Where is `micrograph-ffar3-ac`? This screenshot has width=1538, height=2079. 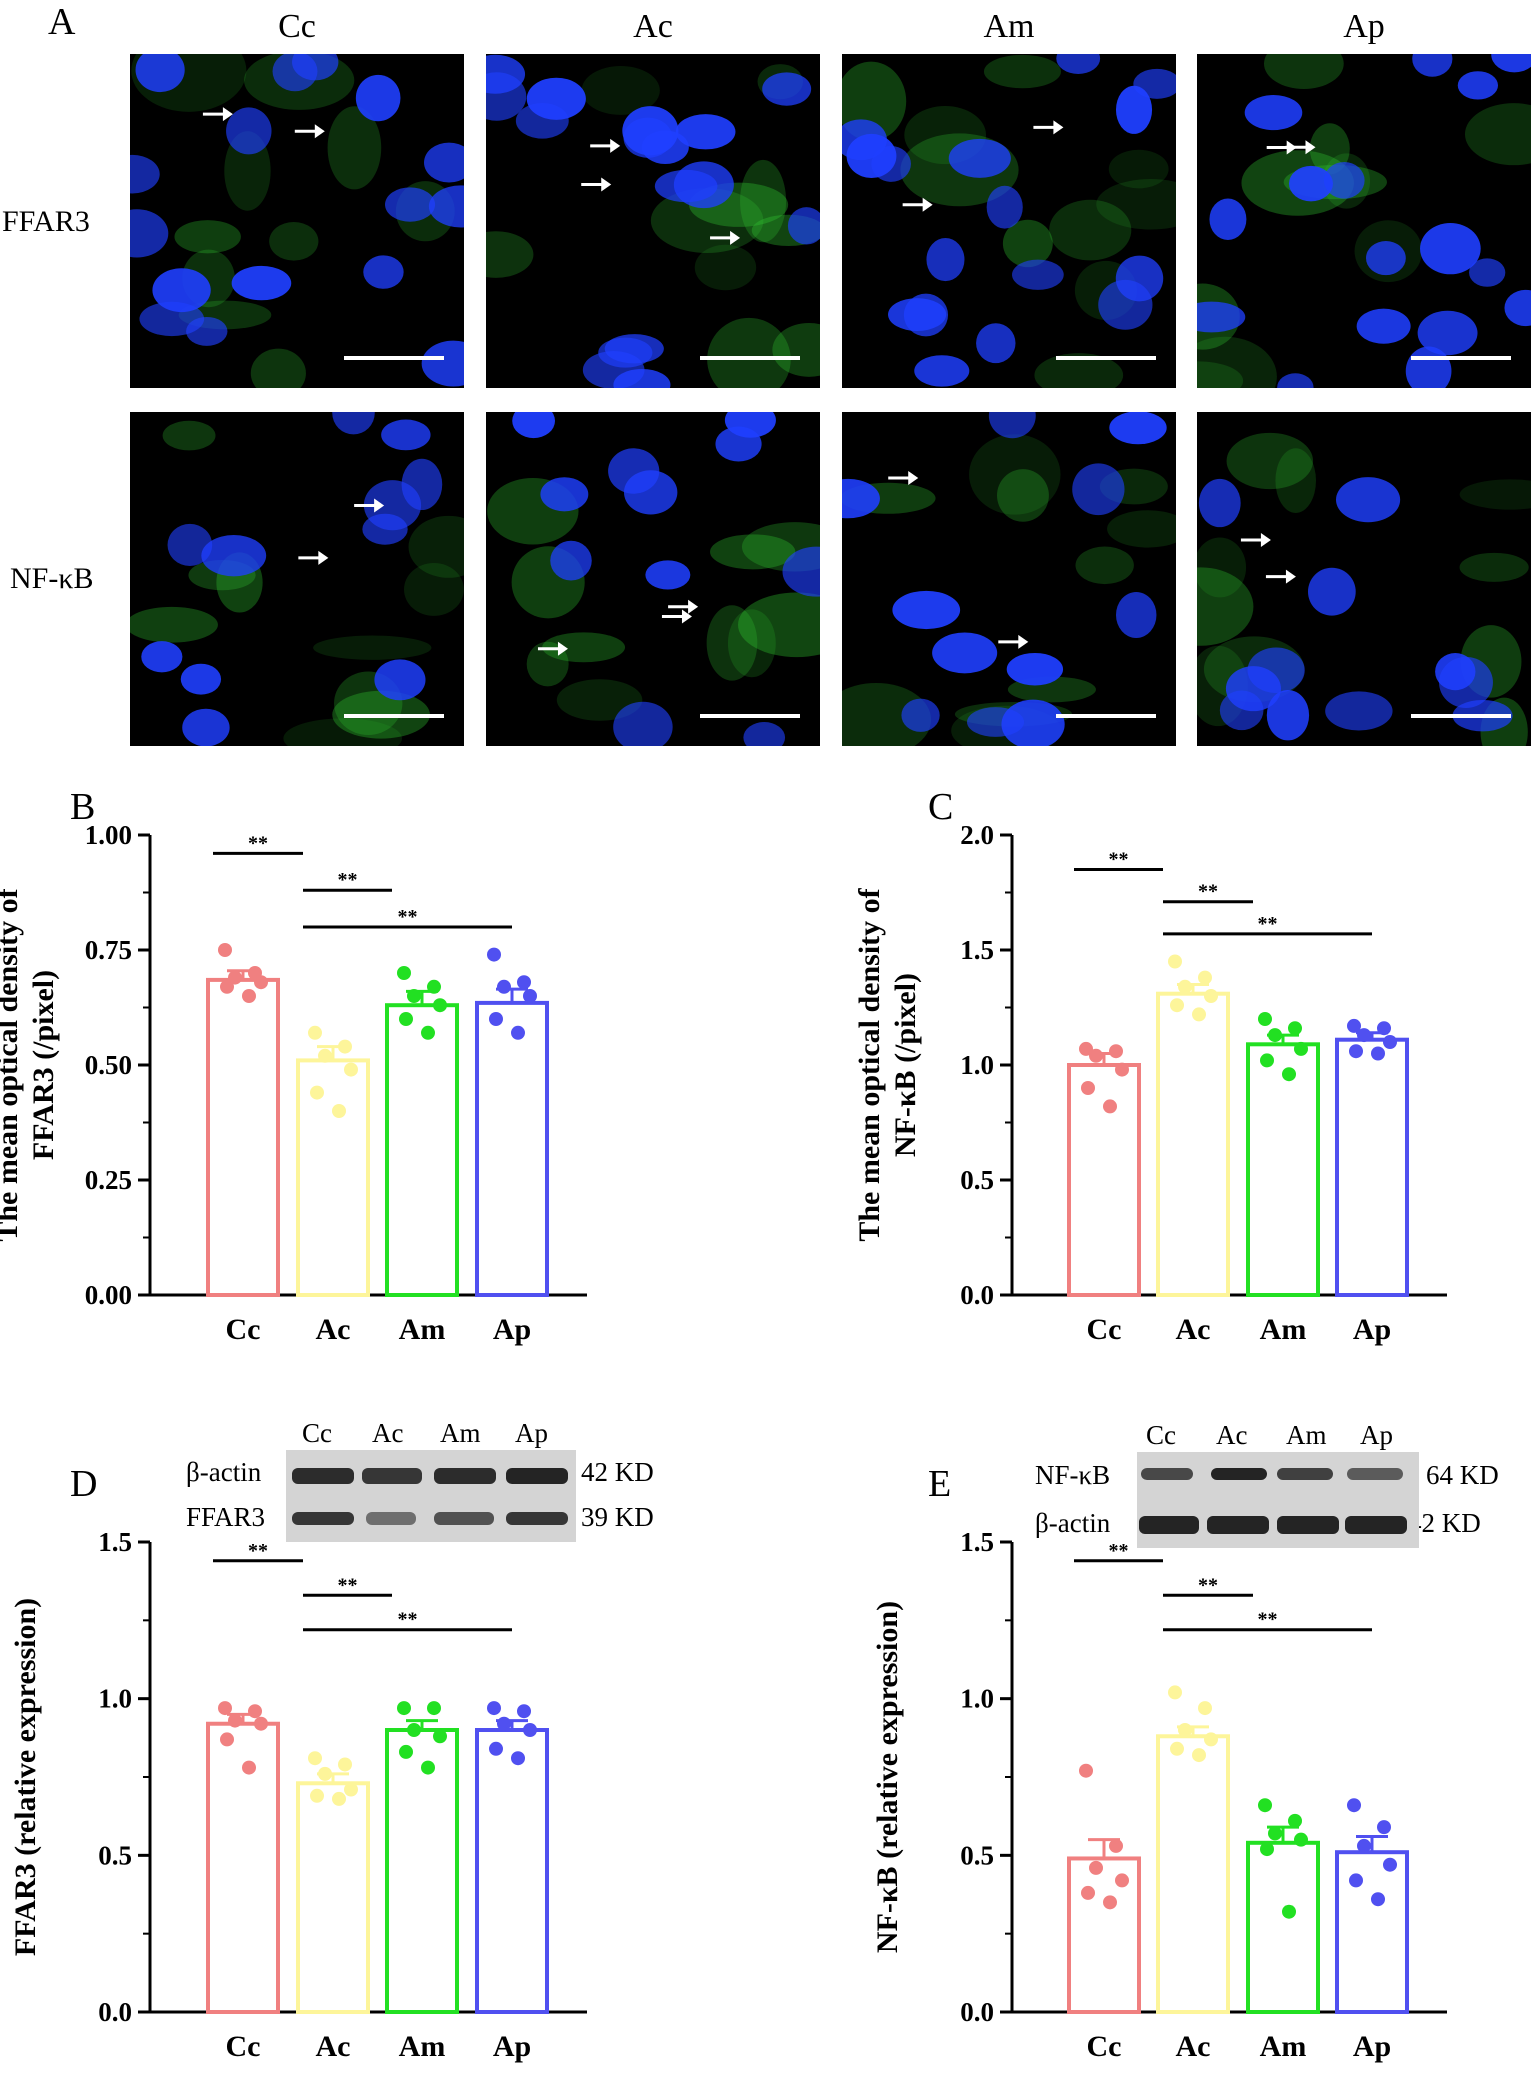 micrograph-ffar3-ac is located at coordinates (653, 221).